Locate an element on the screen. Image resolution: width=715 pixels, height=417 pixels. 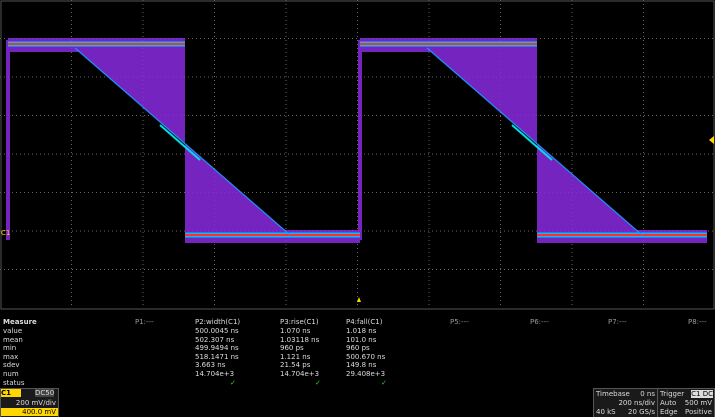
trigger-source: C1 DC is located at coordinates (702, 394).